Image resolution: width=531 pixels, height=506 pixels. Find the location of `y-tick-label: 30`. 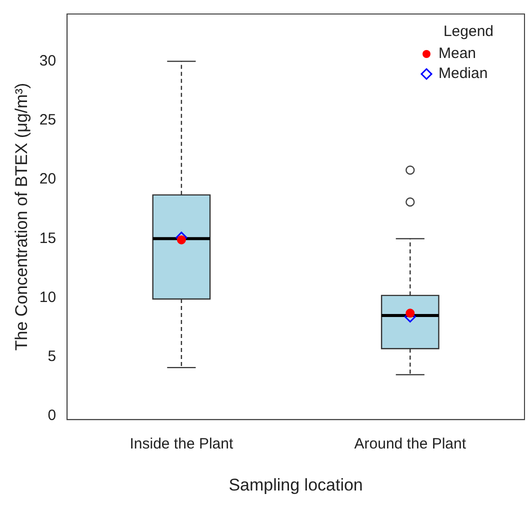

y-tick-label: 30 is located at coordinates (47, 61).